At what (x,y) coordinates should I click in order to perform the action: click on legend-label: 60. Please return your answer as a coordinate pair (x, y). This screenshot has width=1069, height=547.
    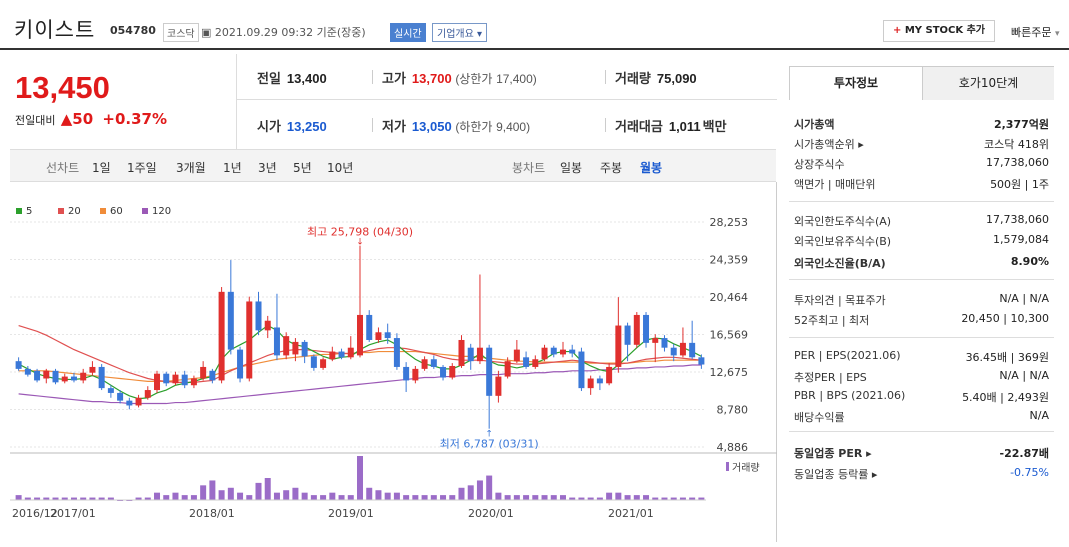
    Looking at the image, I should click on (116, 211).